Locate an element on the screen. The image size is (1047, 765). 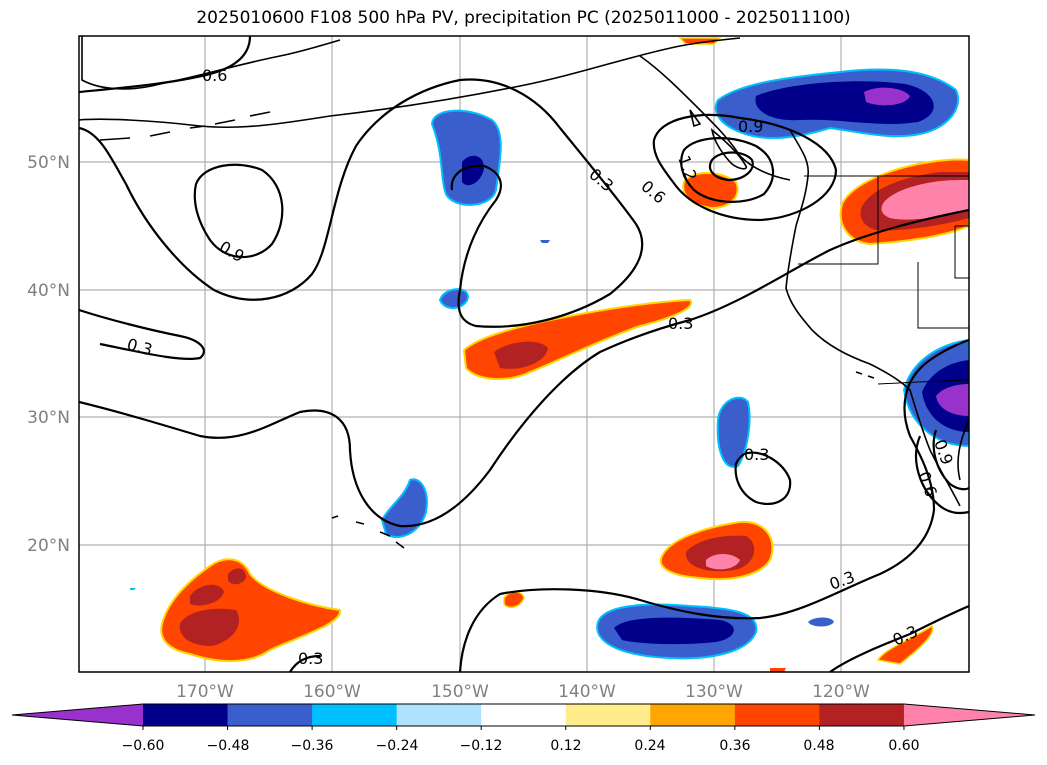
neg-blob-north-pacific is located at coordinates (466, 157).